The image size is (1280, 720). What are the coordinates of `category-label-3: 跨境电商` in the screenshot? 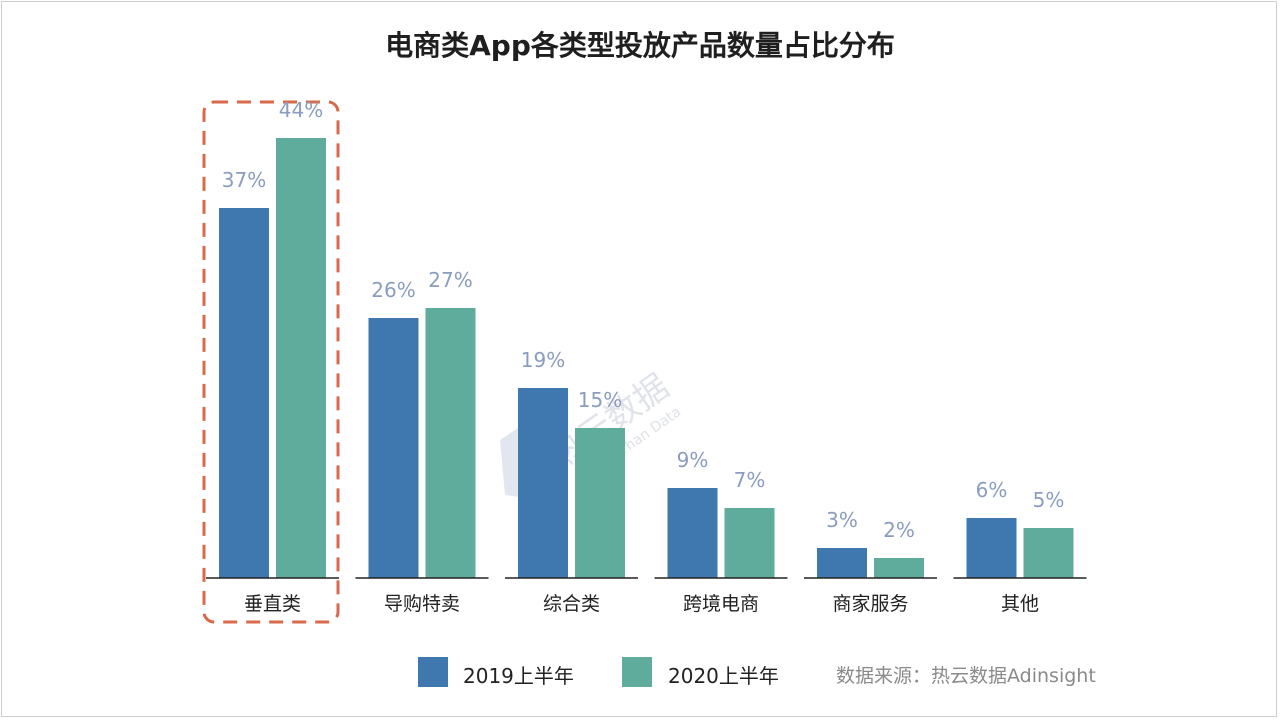 It's located at (721, 604).